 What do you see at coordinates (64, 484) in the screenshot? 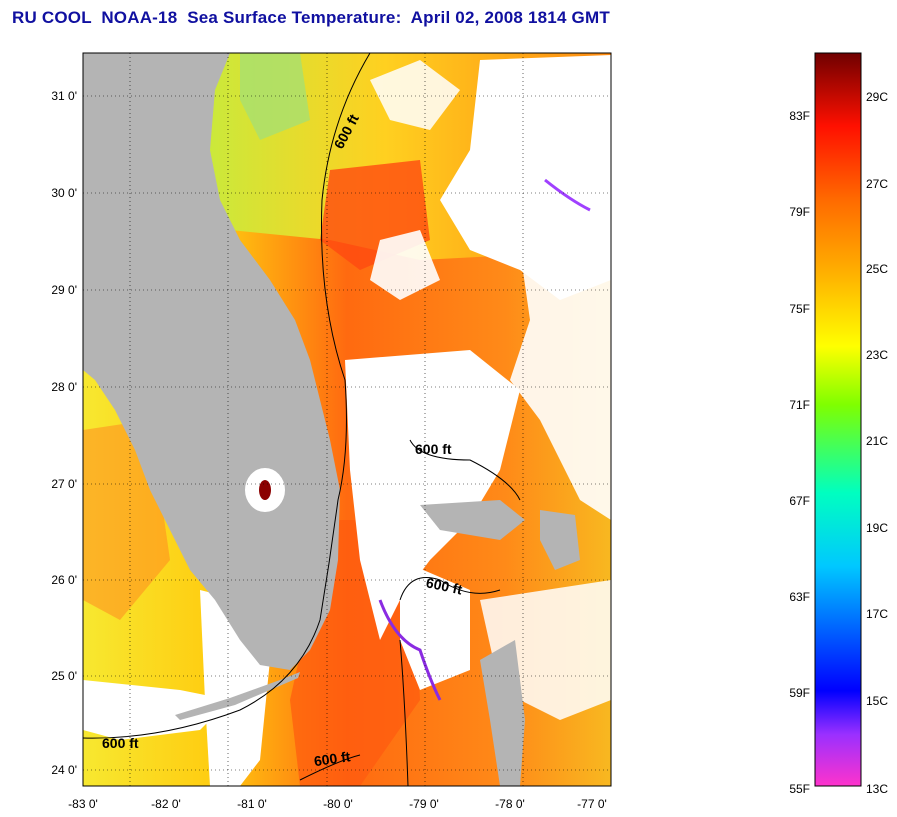
I see `y-tick-label: 27 0'` at bounding box center [64, 484].